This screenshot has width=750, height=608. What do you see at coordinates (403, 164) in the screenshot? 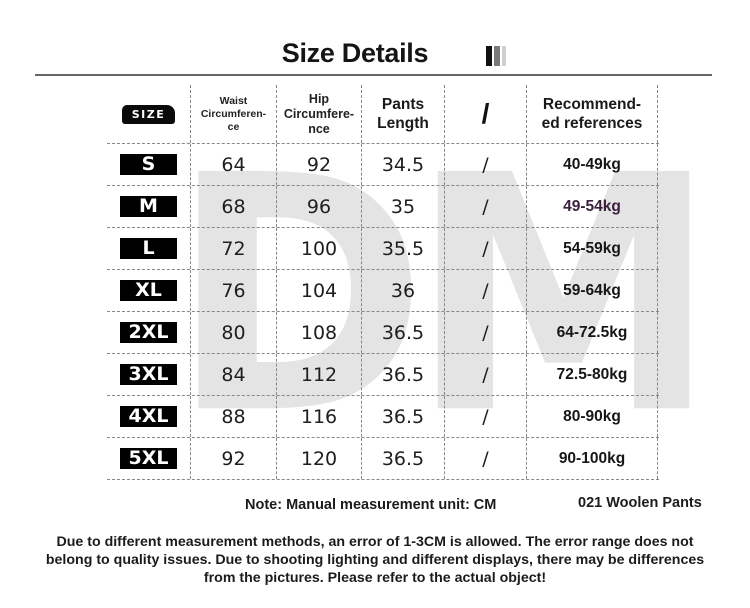
I see `length-cell: 34.5` at bounding box center [403, 164].